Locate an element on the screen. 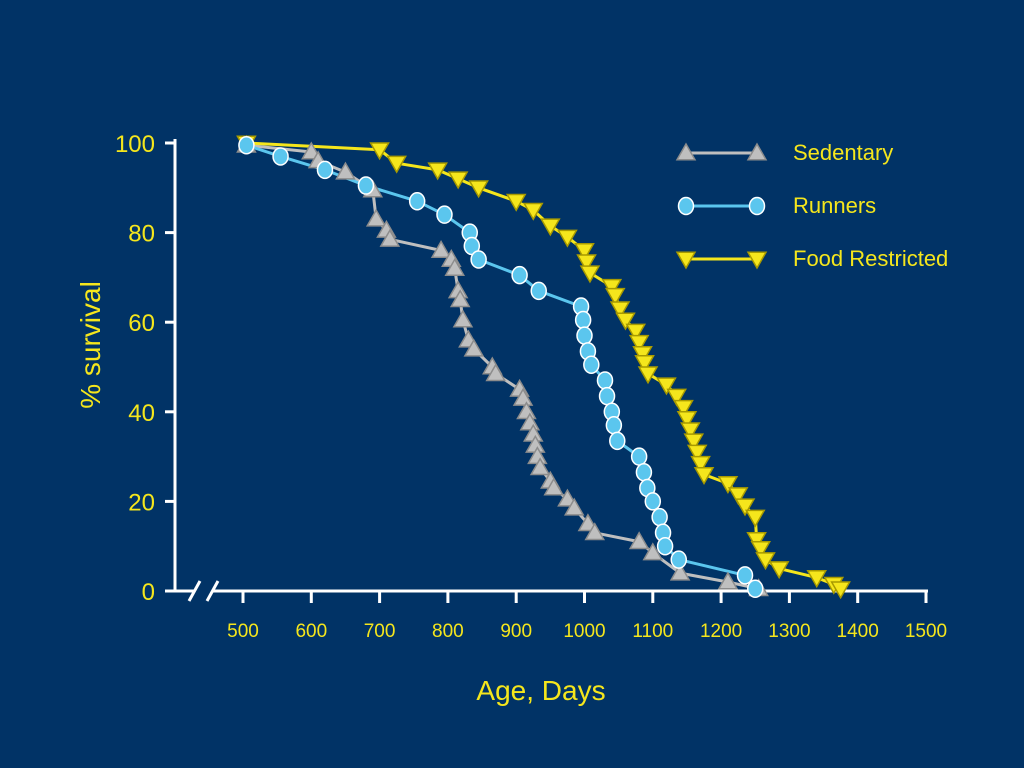 The height and width of the screenshot is (768, 1024). y-axis-title: % survival is located at coordinates (90, 345).